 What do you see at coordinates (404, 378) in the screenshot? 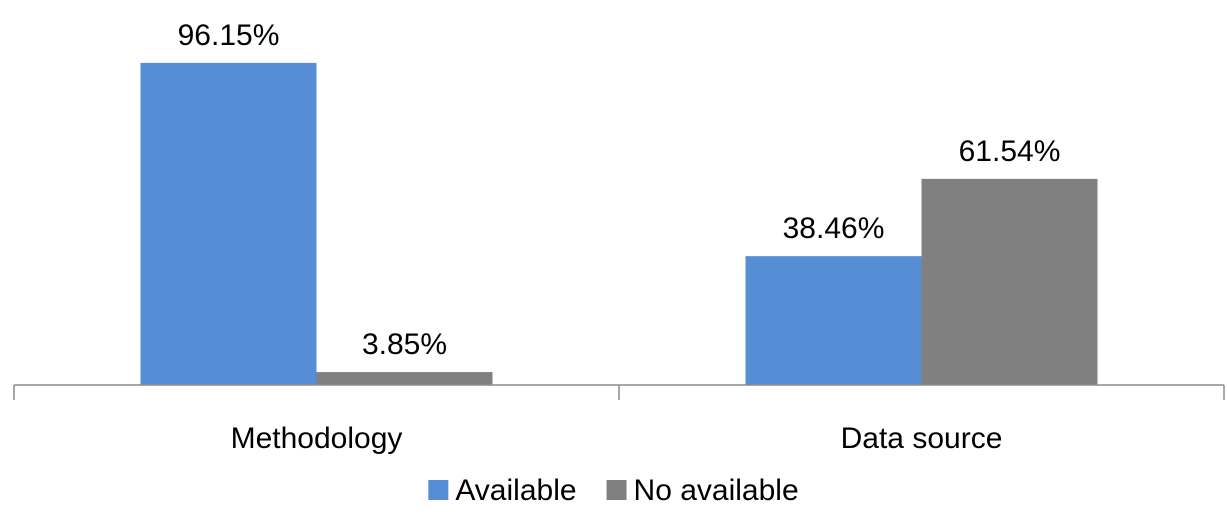
I see `bar-methodology-no-available` at bounding box center [404, 378].